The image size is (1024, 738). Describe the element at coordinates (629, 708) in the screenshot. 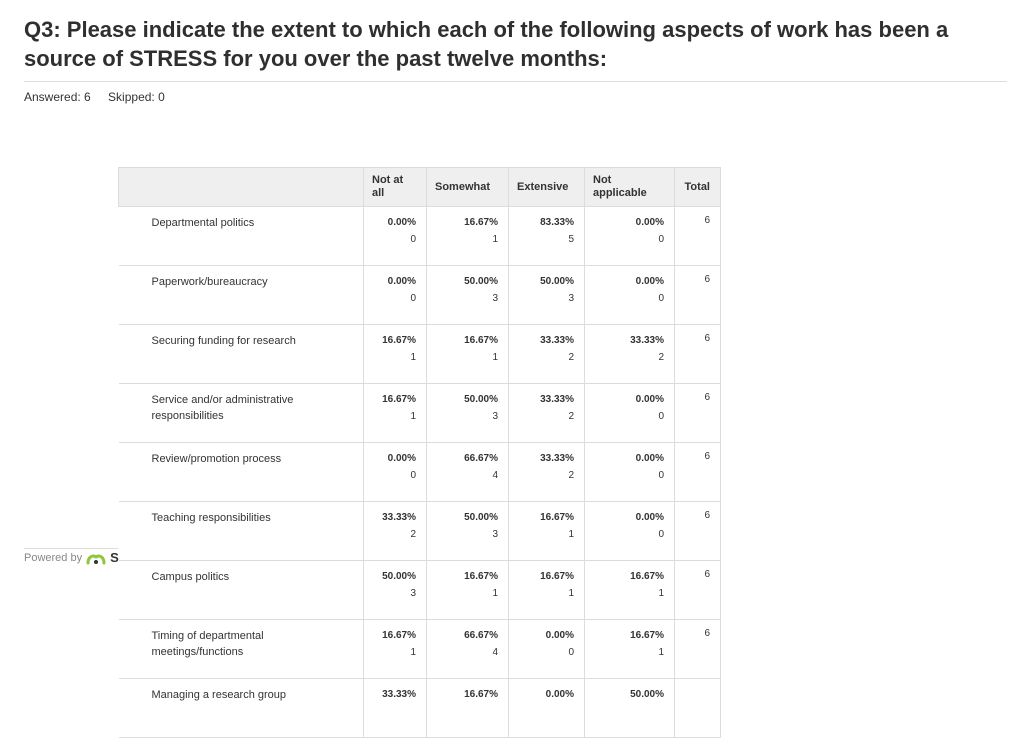

I see `value-cell: 50.00%` at that location.